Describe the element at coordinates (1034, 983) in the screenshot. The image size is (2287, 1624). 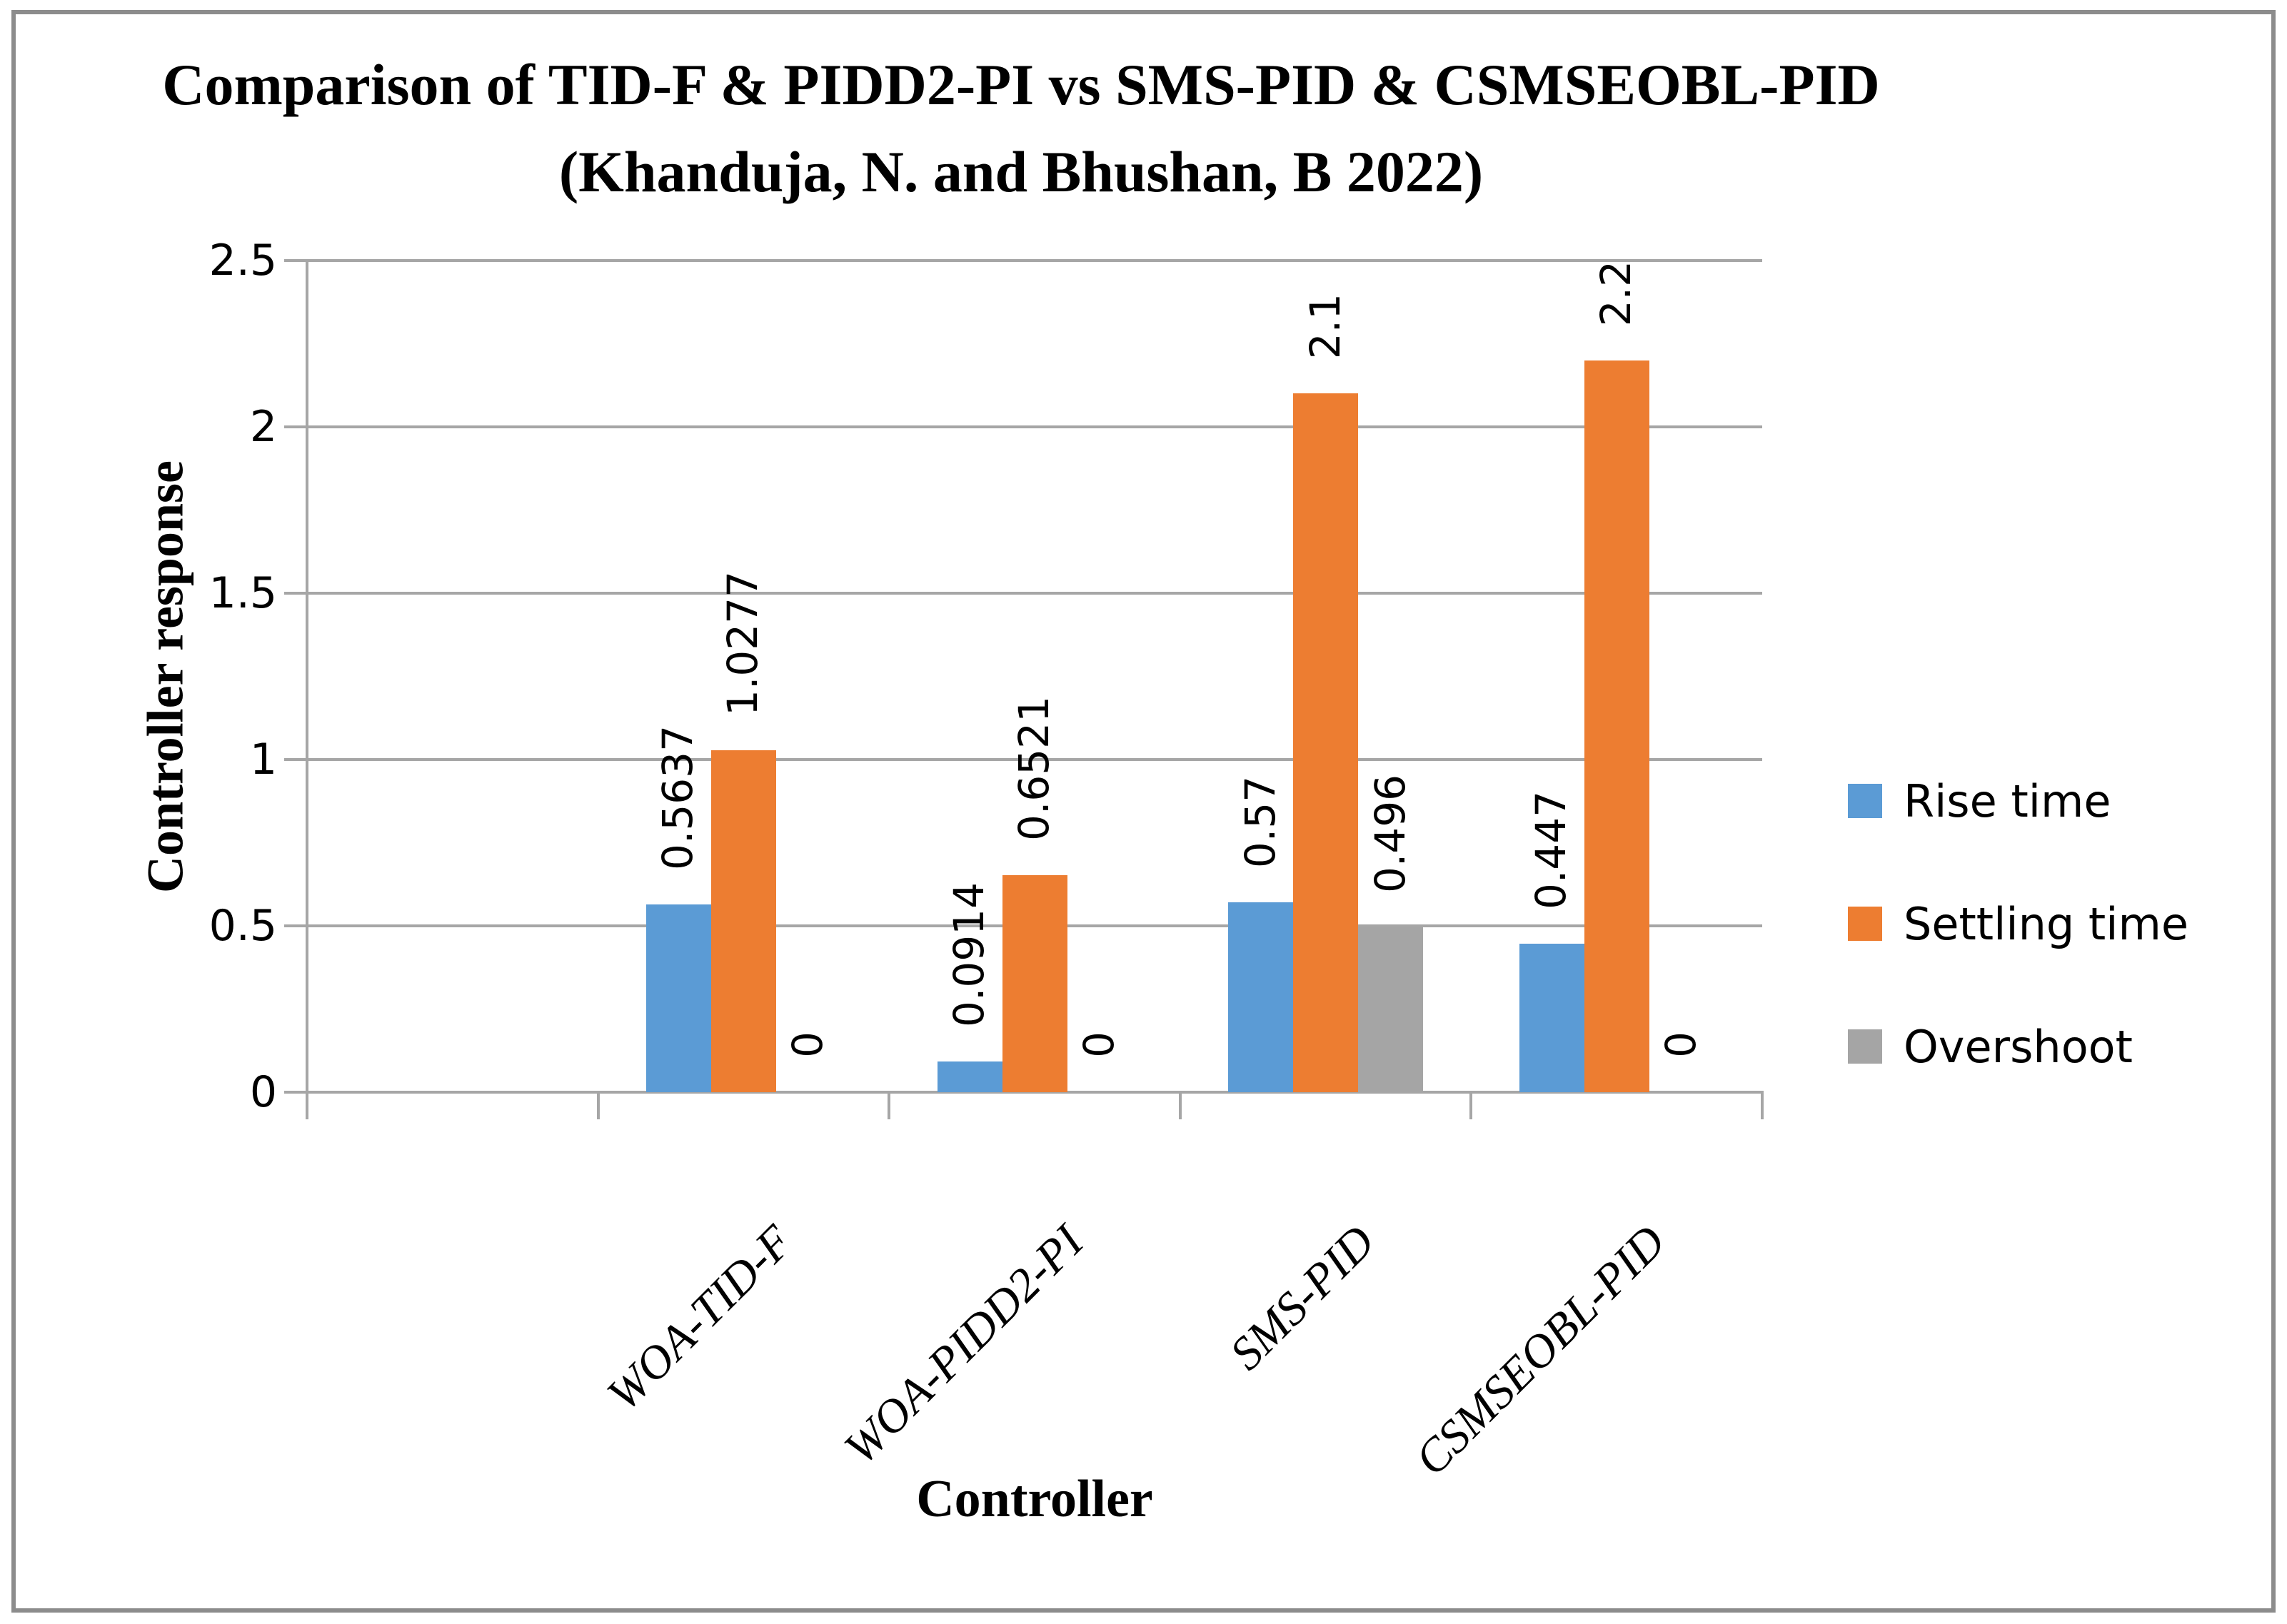
I see `bar-settling-time-woa-pidd2-pi` at that location.